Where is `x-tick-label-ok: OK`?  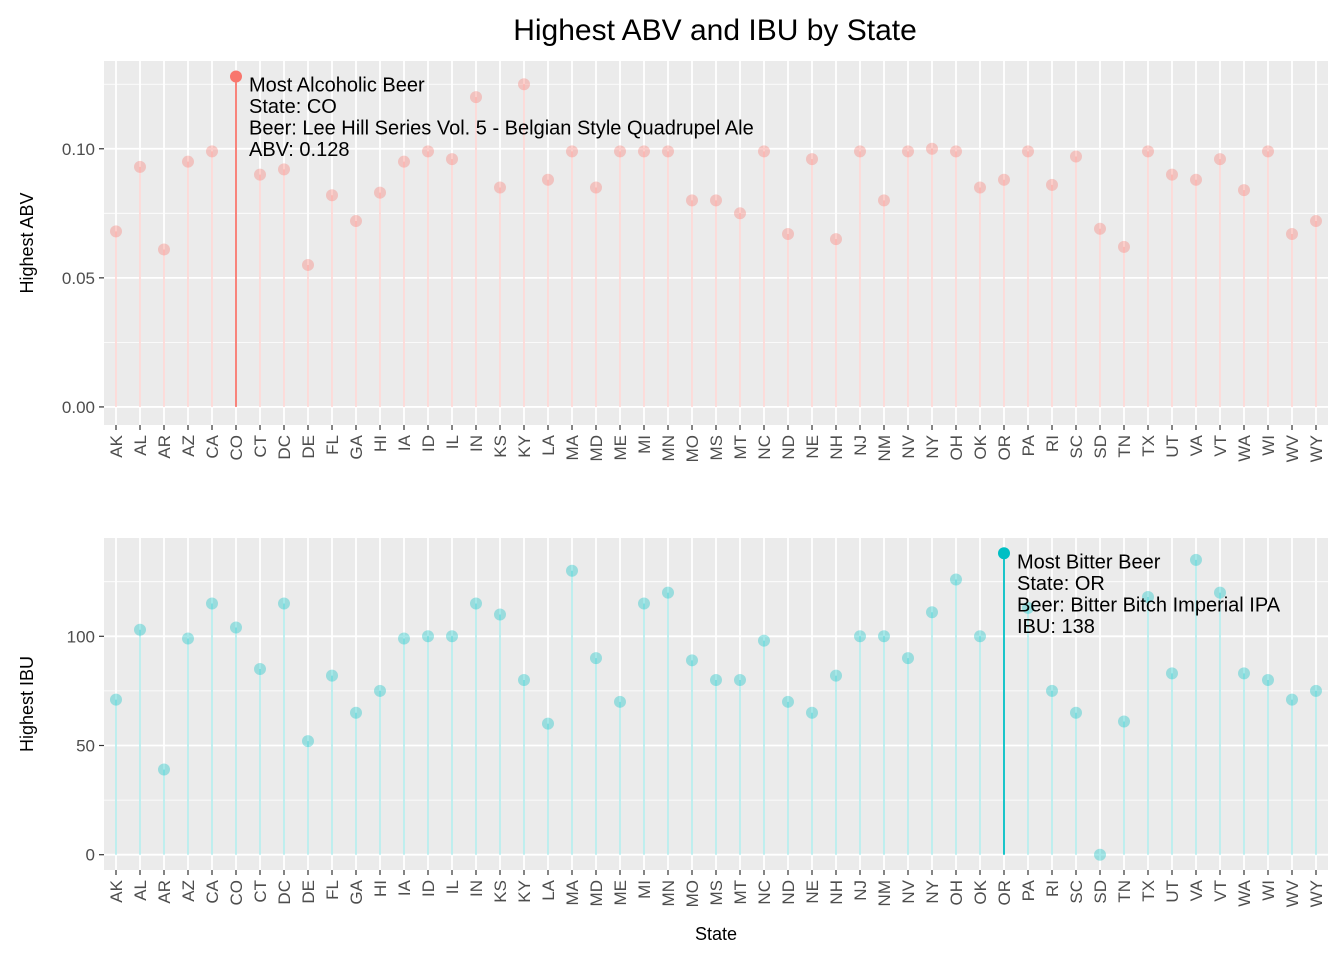
x-tick-label-ok: OK is located at coordinates (980, 891).